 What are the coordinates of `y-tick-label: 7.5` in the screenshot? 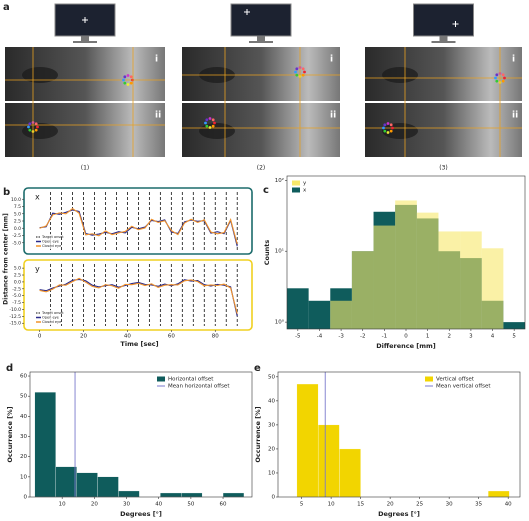 It's located at (17, 207).